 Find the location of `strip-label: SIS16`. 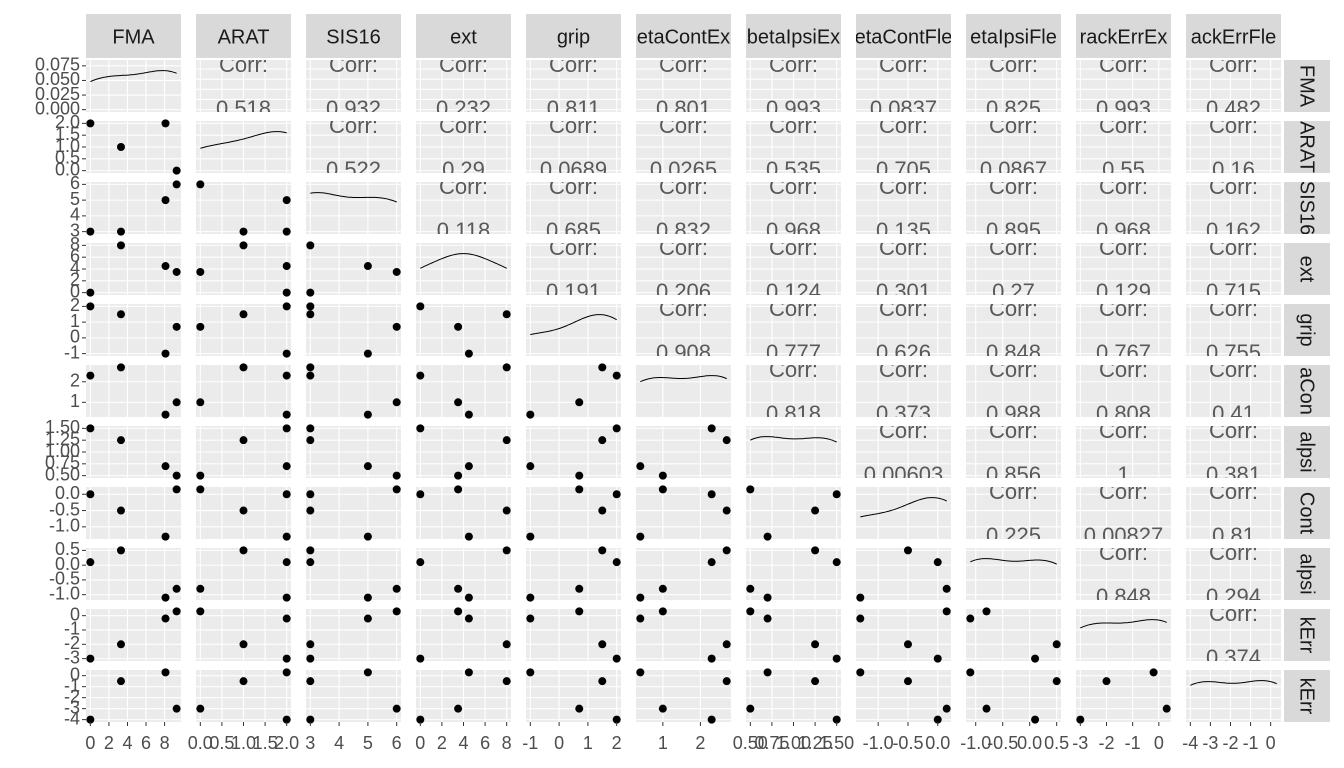

strip-label: SIS16 is located at coordinates (1307, 208).